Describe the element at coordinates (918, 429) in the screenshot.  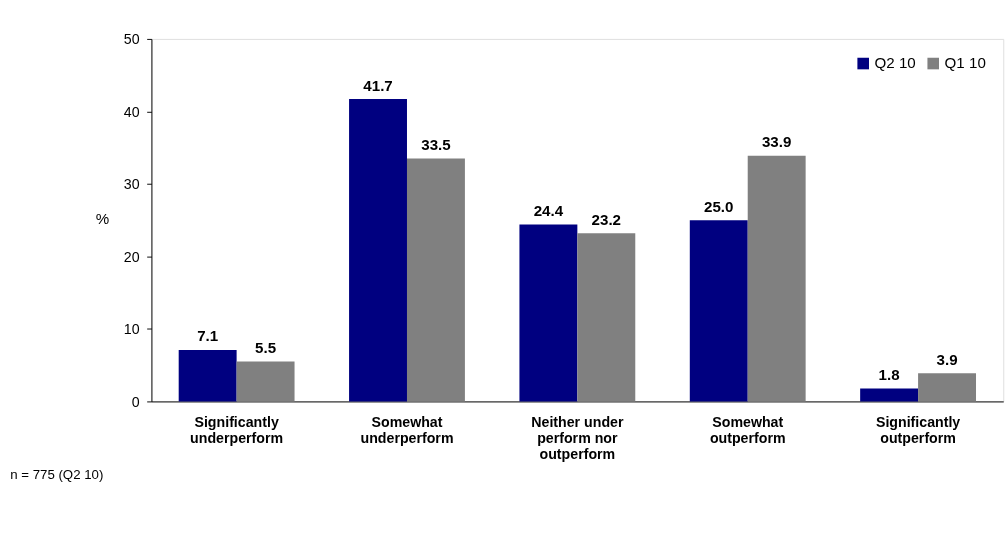
I see `x-tick-label: Significantly outperform` at that location.